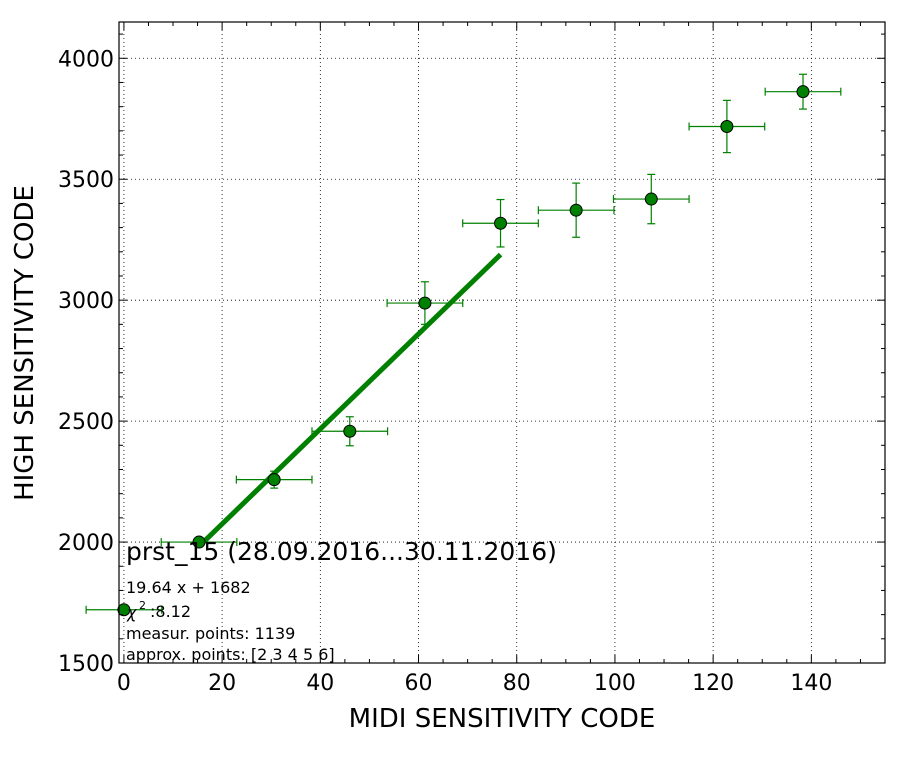  What do you see at coordinates (142, 605) in the screenshot?
I see `annotation-chi2-exponent: 2` at bounding box center [142, 605].